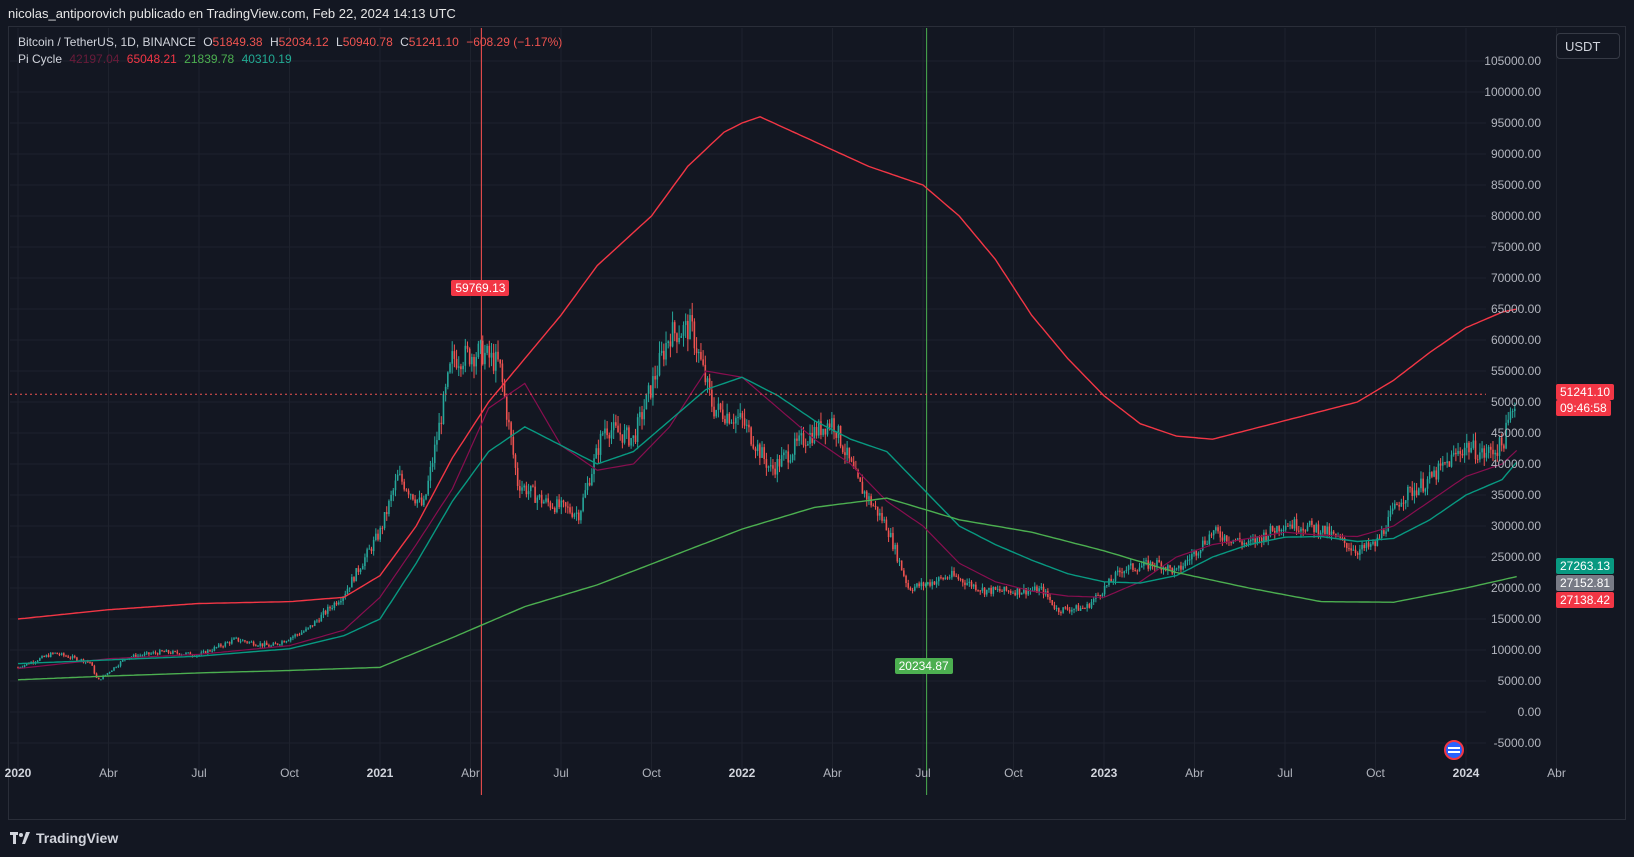 This screenshot has width=1634, height=857. What do you see at coordinates (339, 42) in the screenshot?
I see `low-label: L` at bounding box center [339, 42].